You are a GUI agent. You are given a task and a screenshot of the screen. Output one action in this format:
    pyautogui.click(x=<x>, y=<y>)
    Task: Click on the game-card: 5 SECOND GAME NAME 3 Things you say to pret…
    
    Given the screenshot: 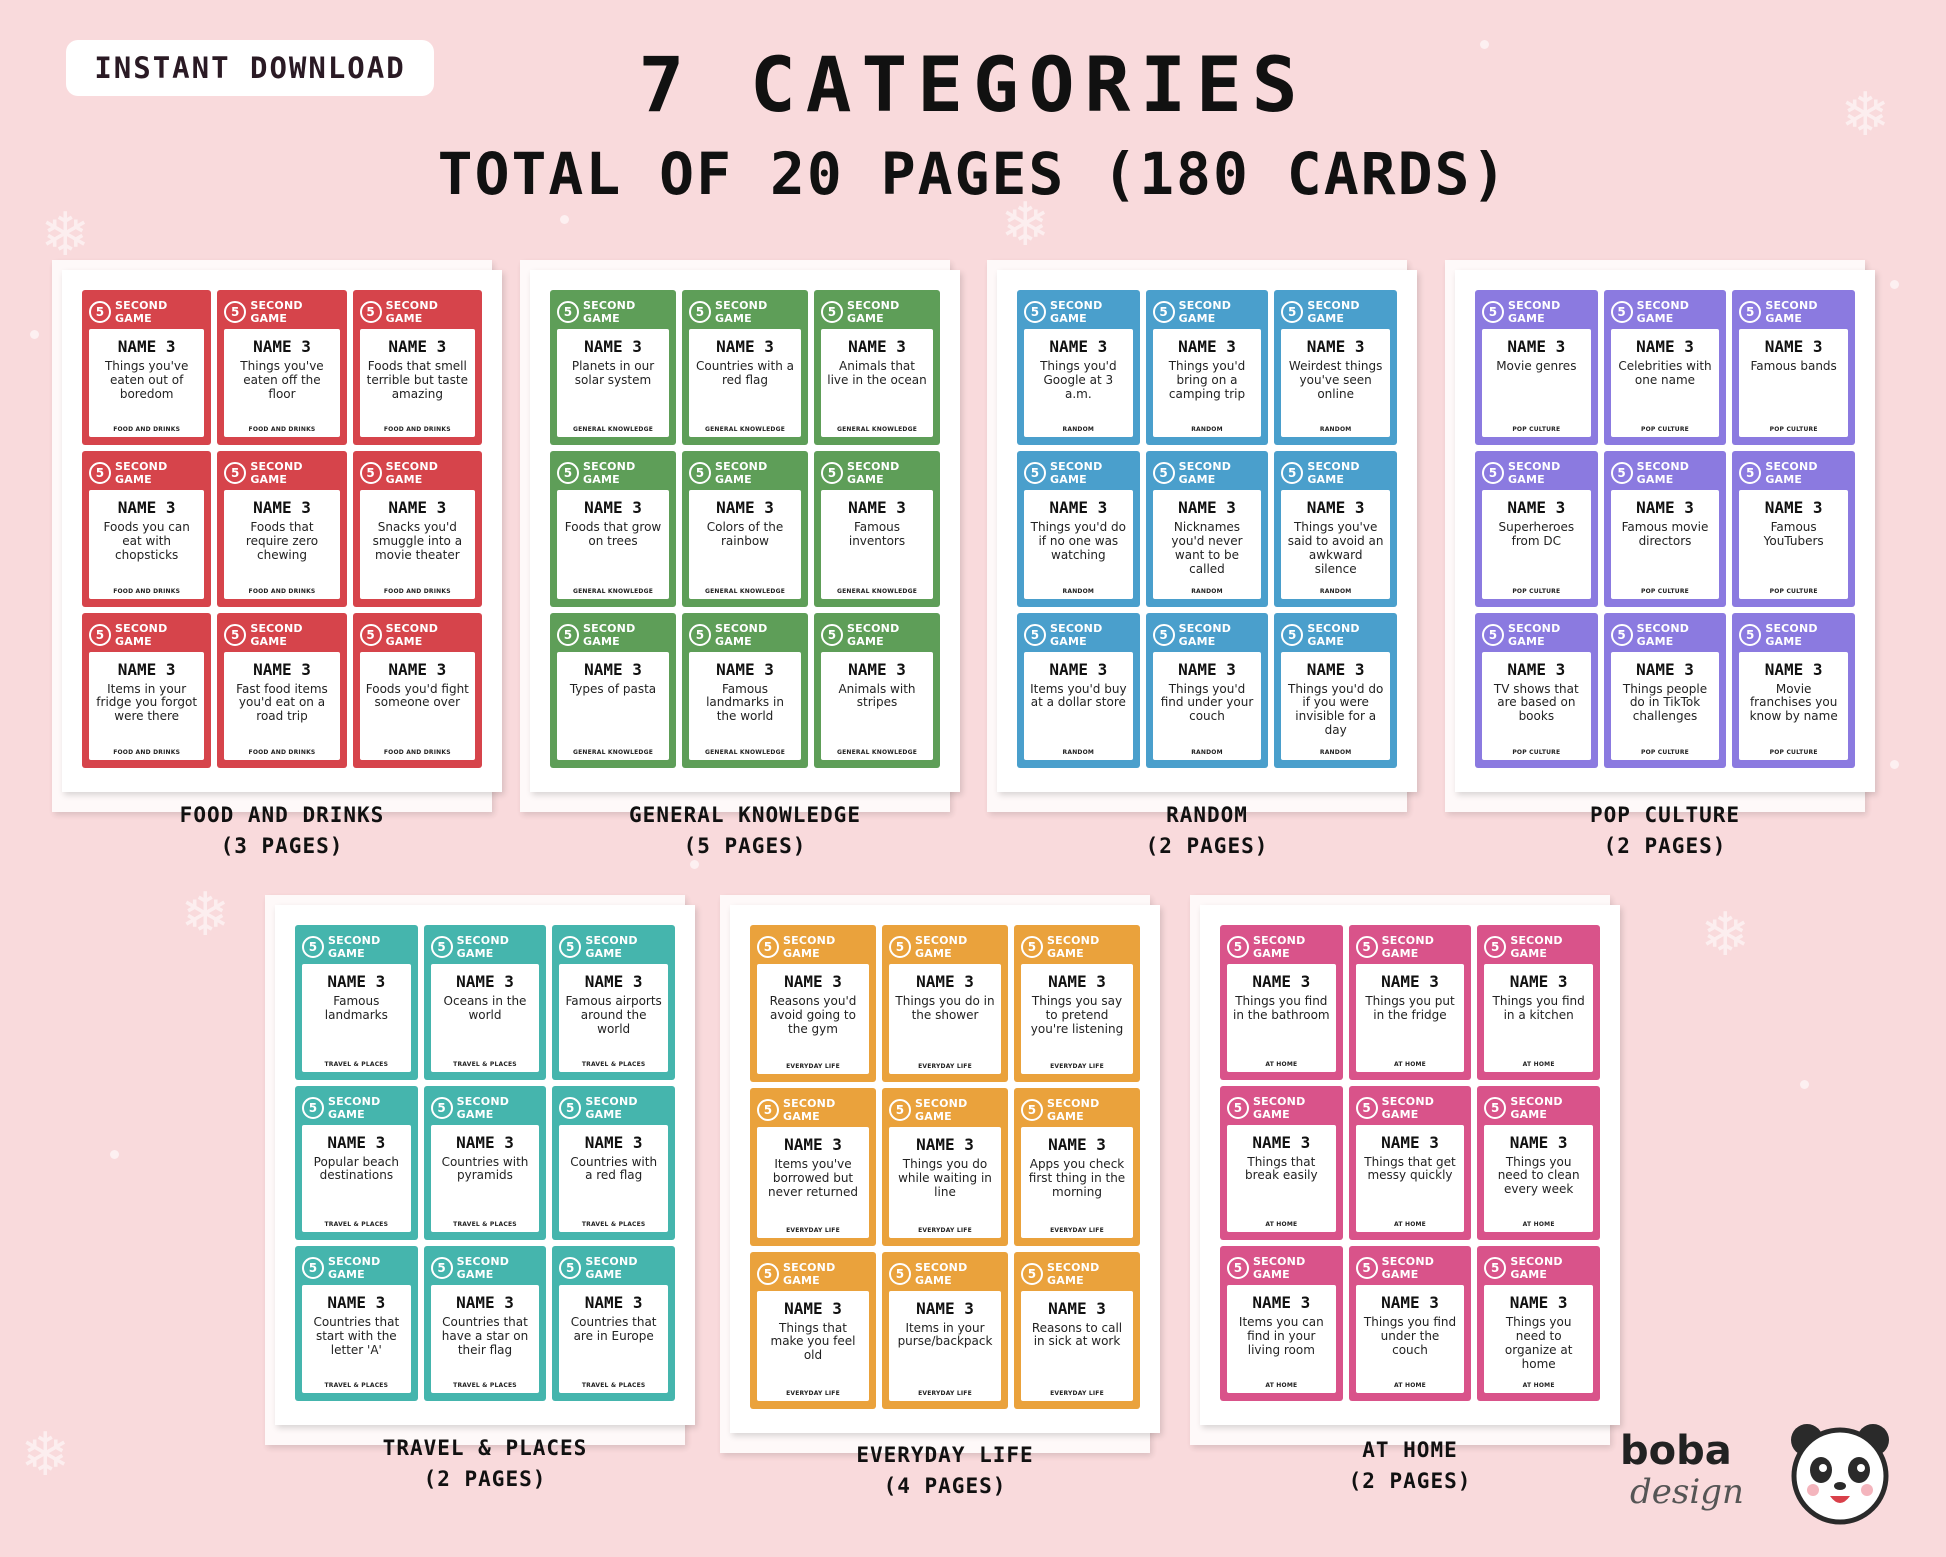 What is the action you would take?
    pyautogui.click(x=1077, y=1004)
    